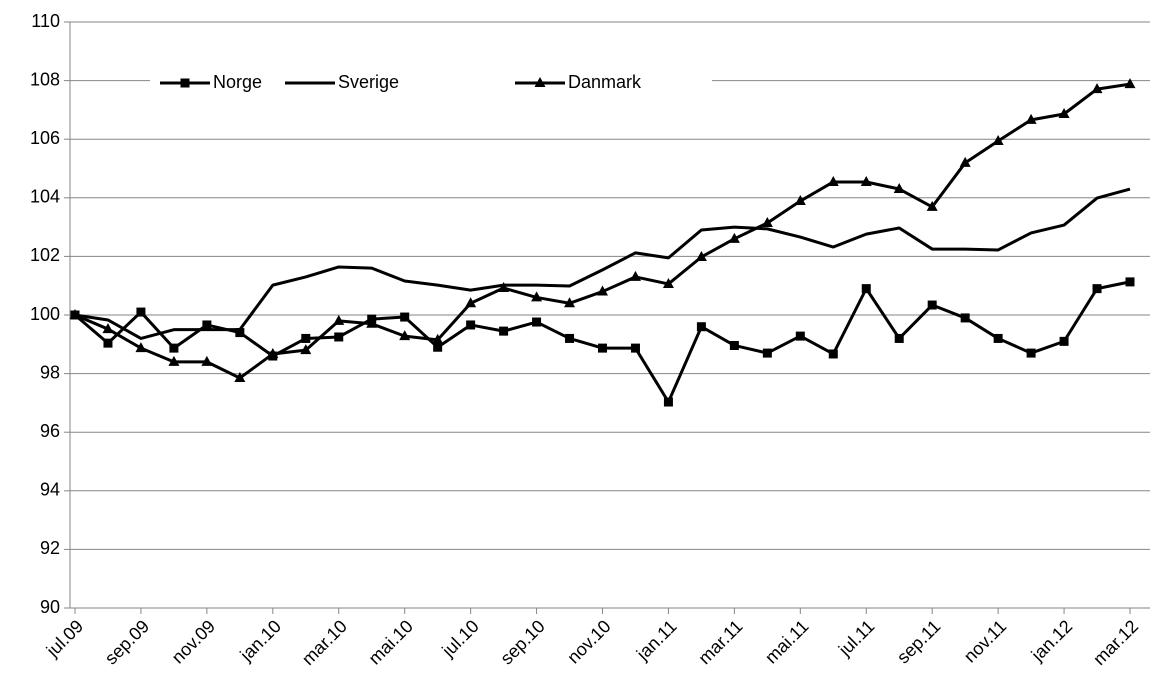 Image resolution: width=1156 pixels, height=686 pixels. What do you see at coordinates (1115, 642) in the screenshot?
I see `x-tick-label: mar.12` at bounding box center [1115, 642].